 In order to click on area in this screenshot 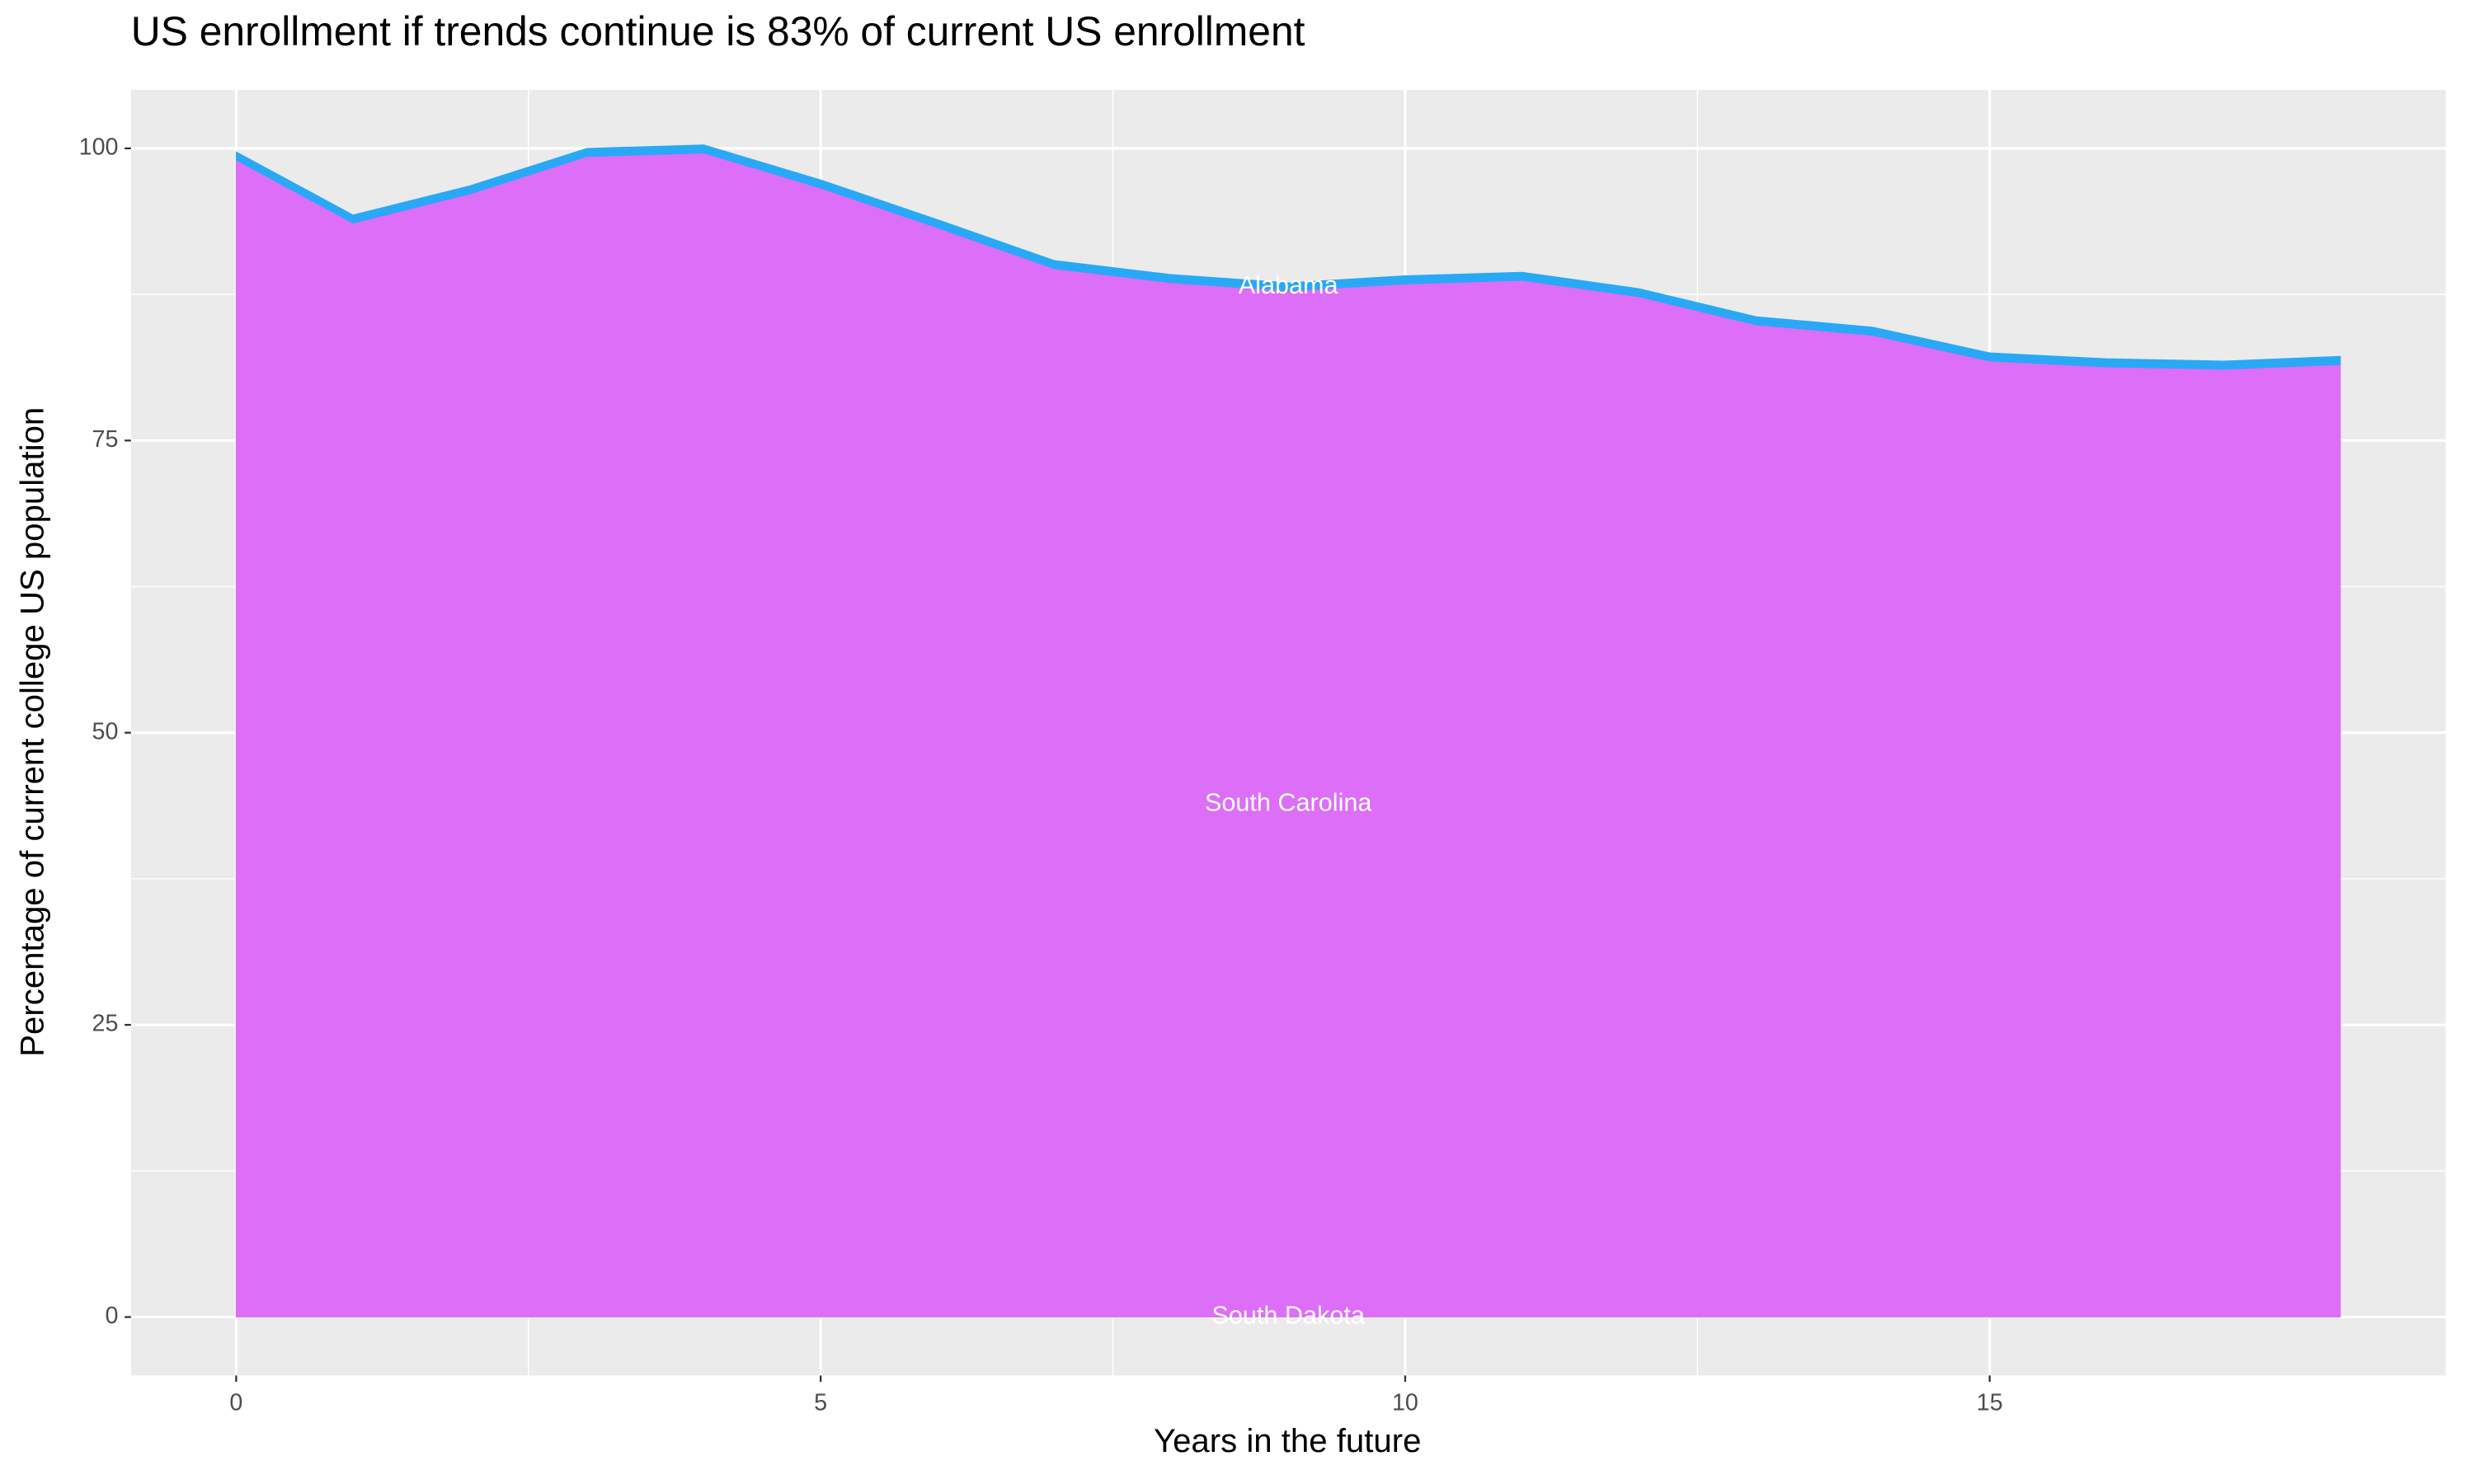, I will do `click(1288, 257)`.